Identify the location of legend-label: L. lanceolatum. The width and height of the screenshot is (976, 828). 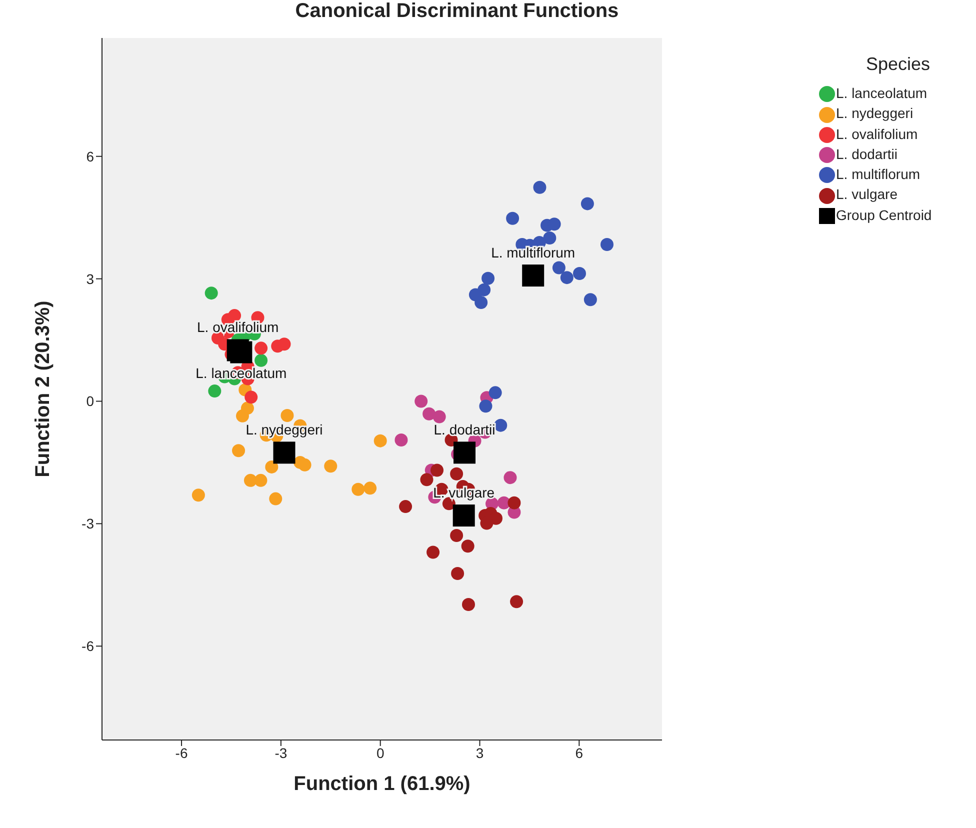
(882, 93).